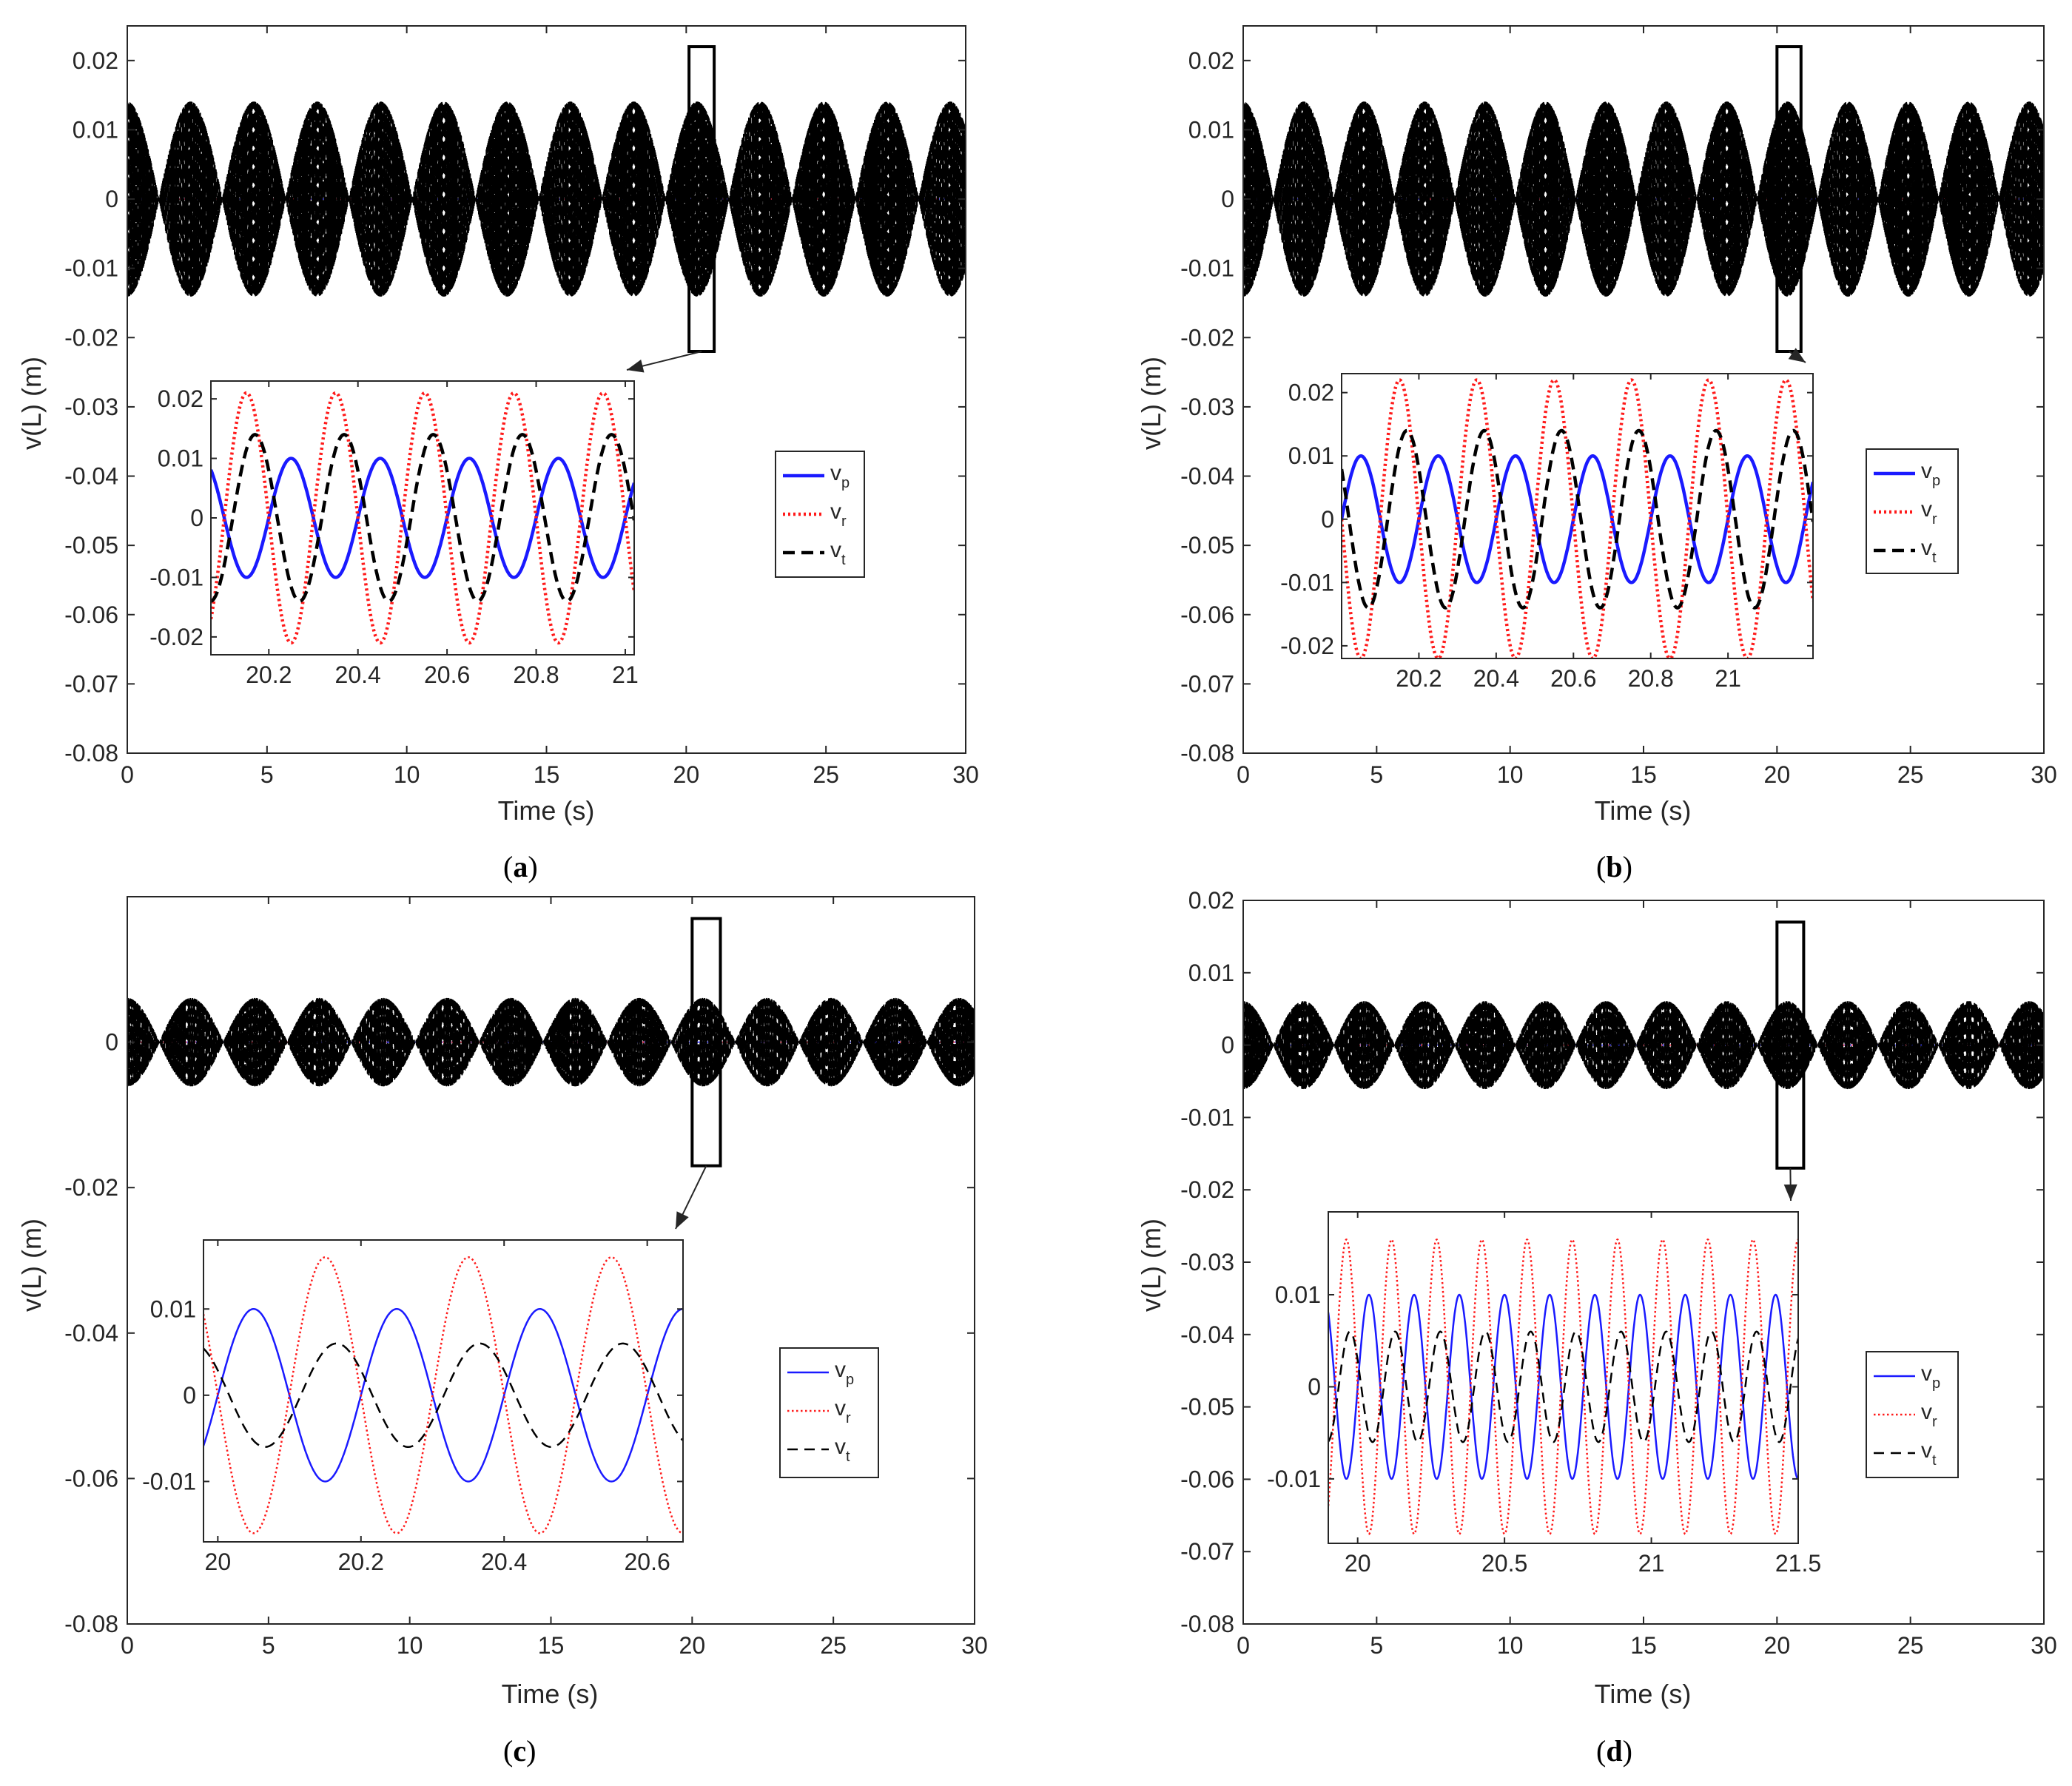 This screenshot has width=2072, height=1786. I want to click on inset-series-vp, so click(443, 1395).